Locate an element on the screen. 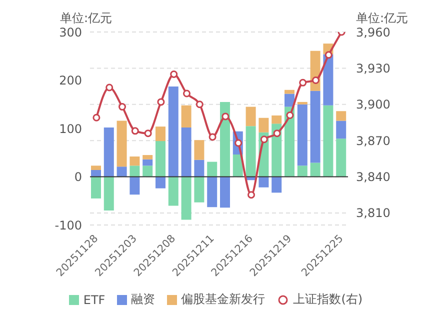  y-axis-title: 单位:亿元 is located at coordinates (86, 18).